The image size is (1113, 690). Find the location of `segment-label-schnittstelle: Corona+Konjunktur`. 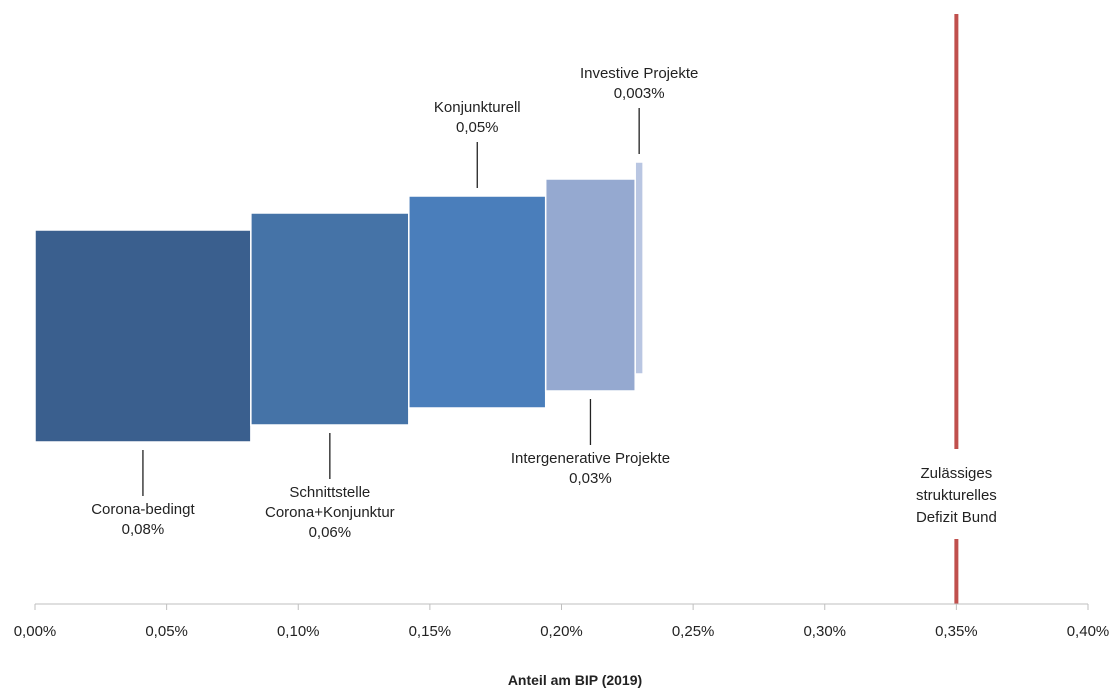

segment-label-schnittstelle: Corona+Konjunktur is located at coordinates (330, 512).